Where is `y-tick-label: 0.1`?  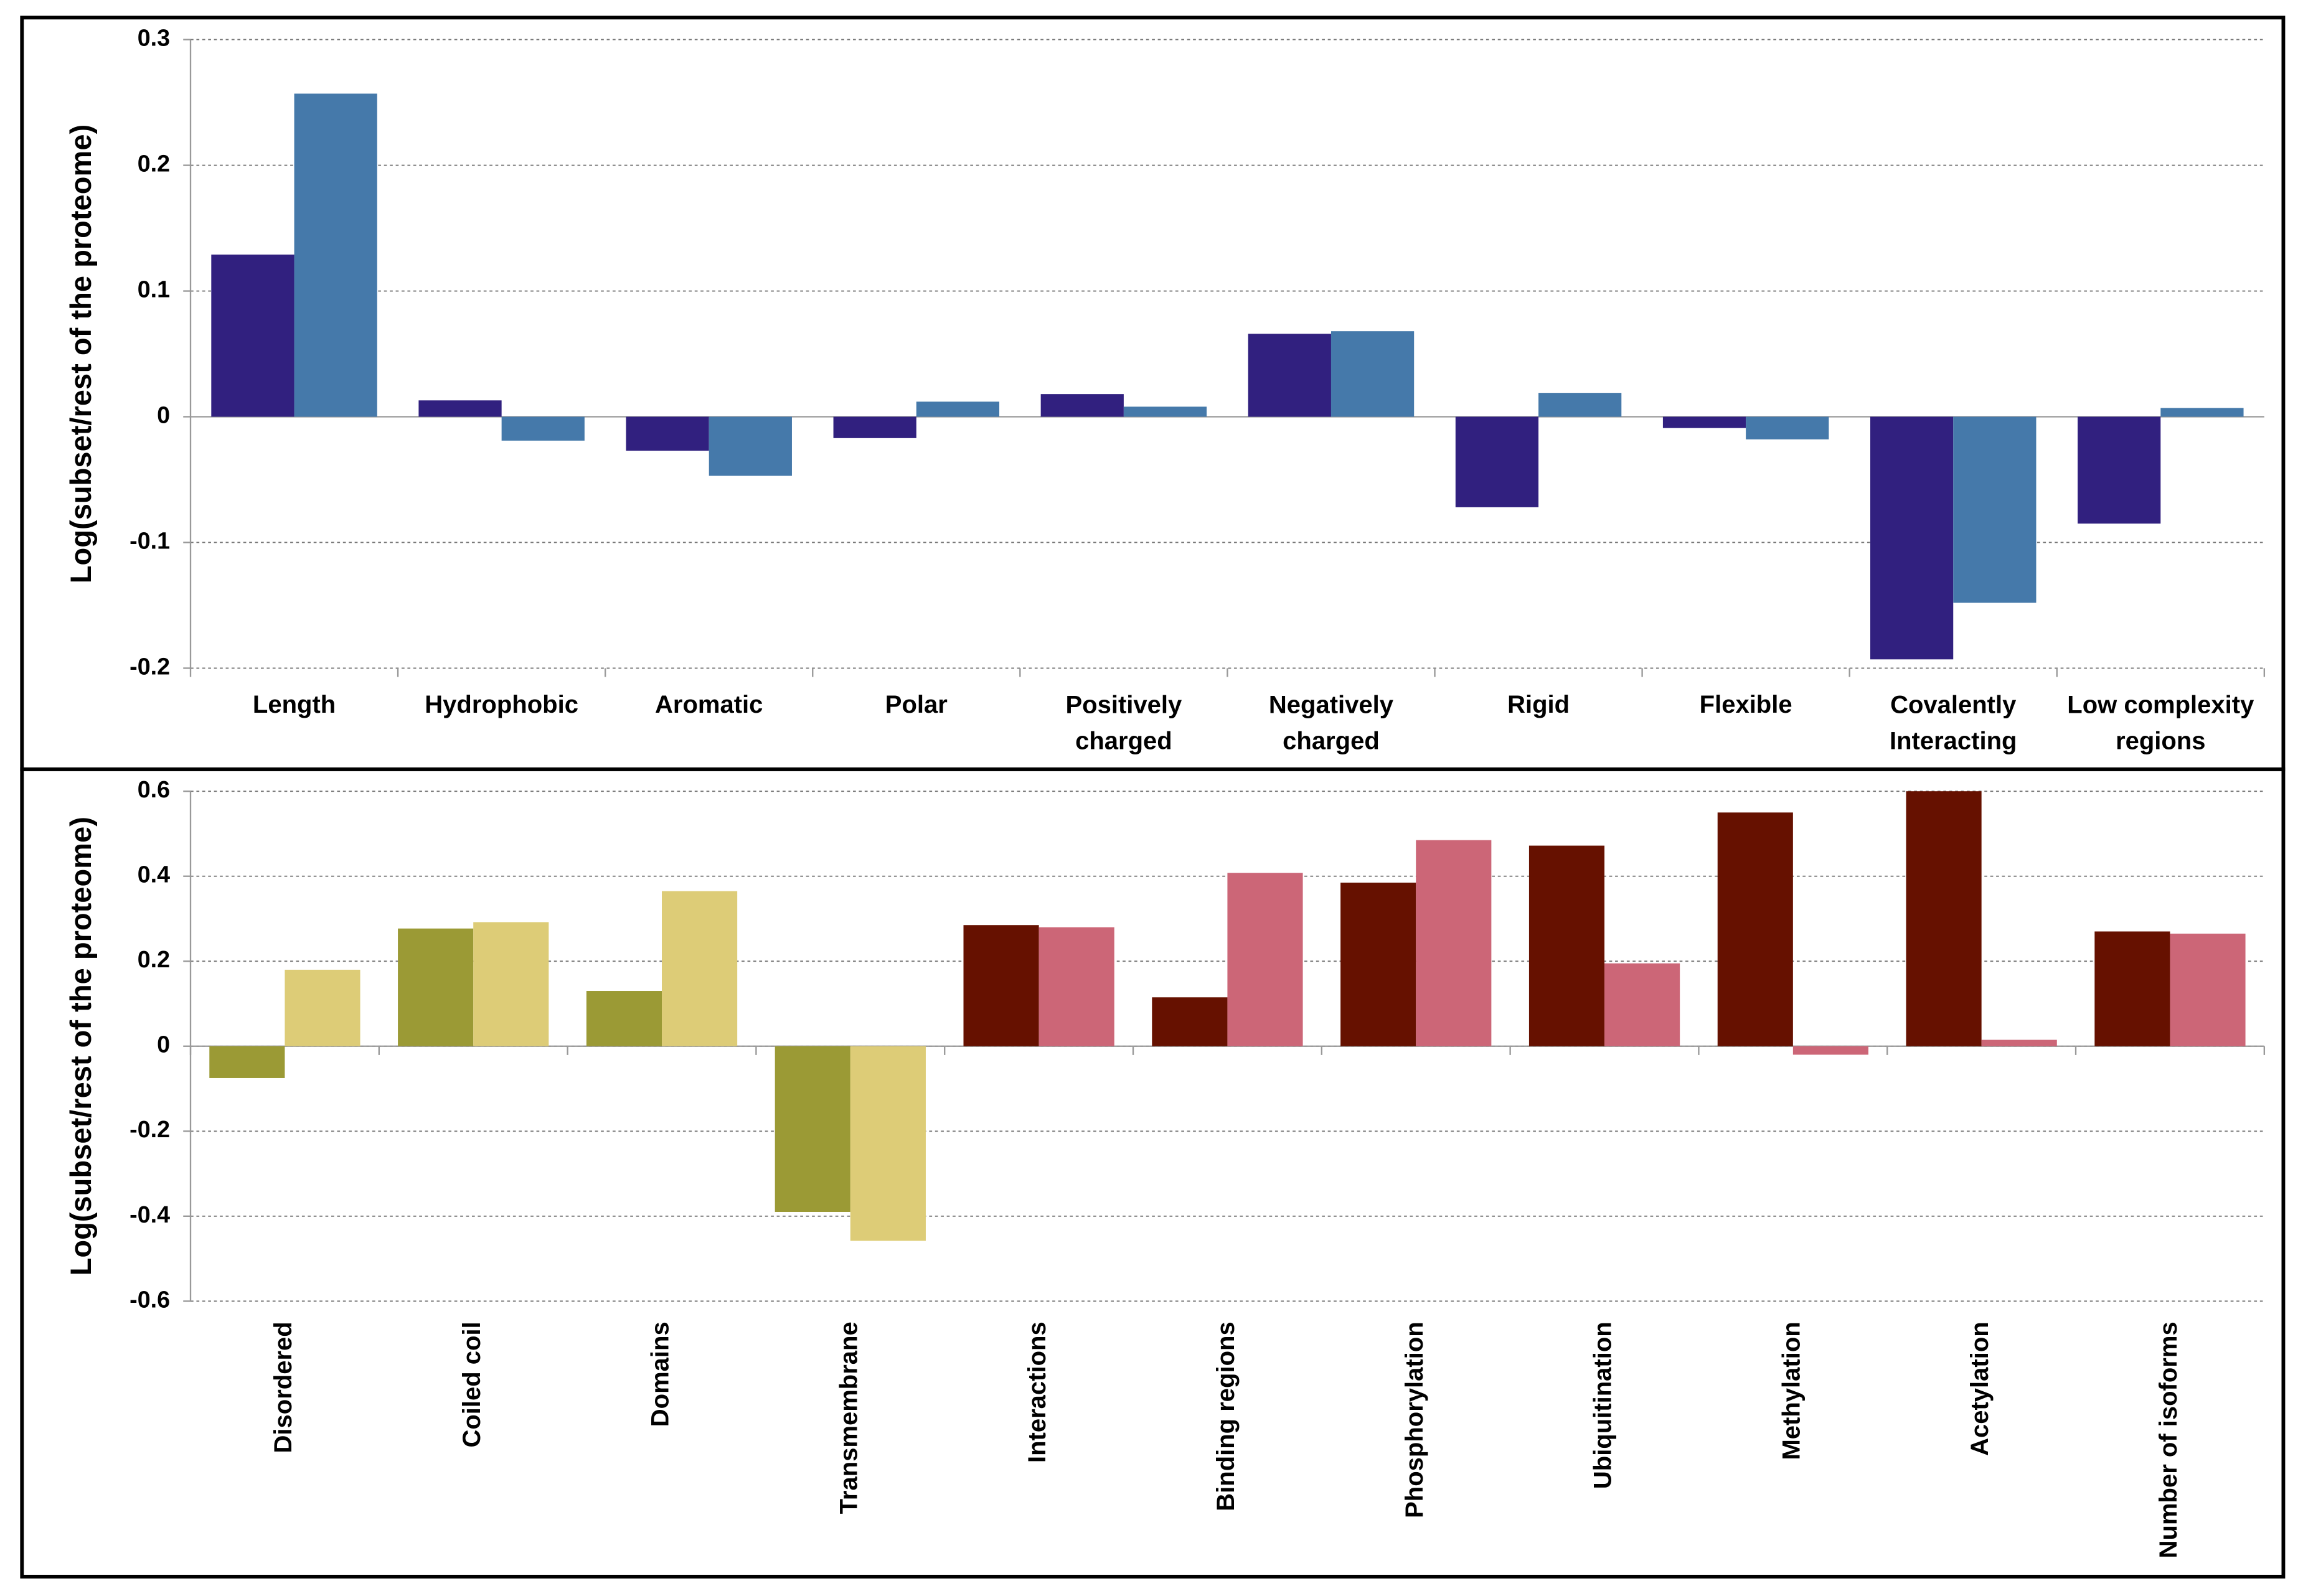 y-tick-label: 0.1 is located at coordinates (154, 289).